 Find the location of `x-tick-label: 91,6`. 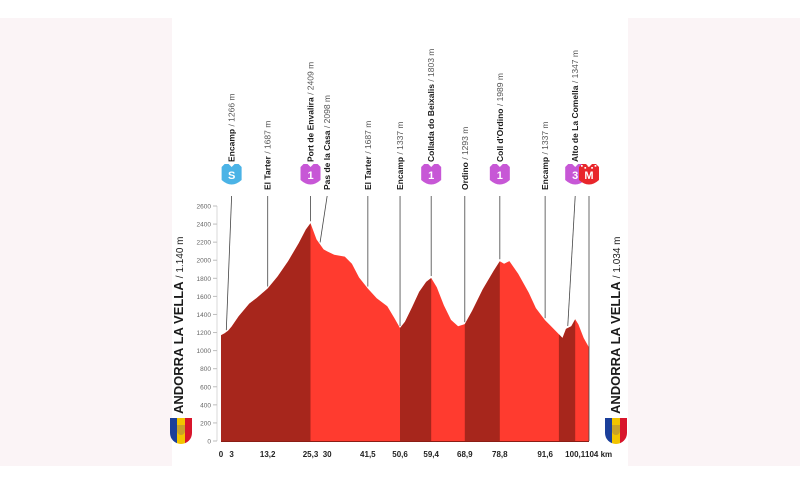

x-tick-label: 91,6 is located at coordinates (545, 454).